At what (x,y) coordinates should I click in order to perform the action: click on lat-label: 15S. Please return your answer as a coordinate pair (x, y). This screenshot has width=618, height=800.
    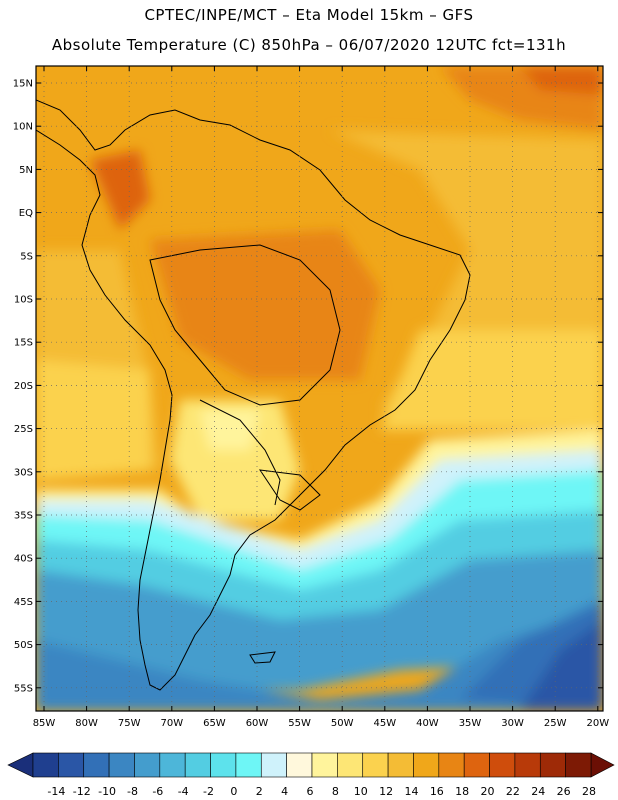
    Looking at the image, I should click on (23, 343).